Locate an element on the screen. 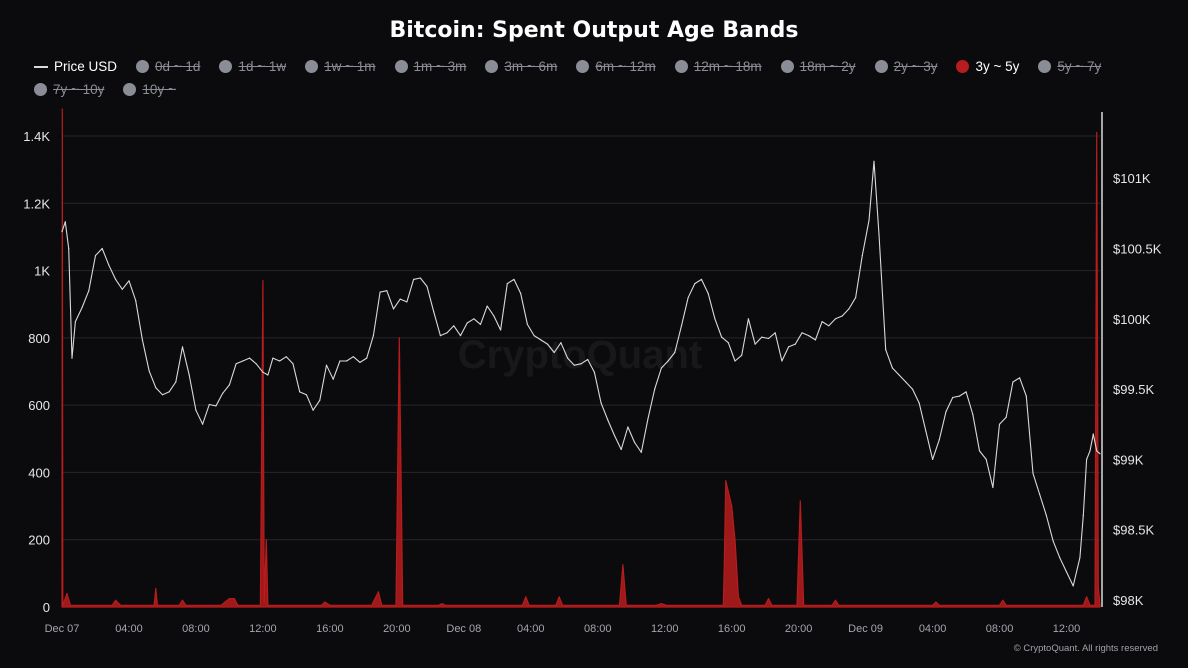 The width and height of the screenshot is (1188, 668). legend-item-1w-1m: 1w ~ 1m is located at coordinates (340, 66).